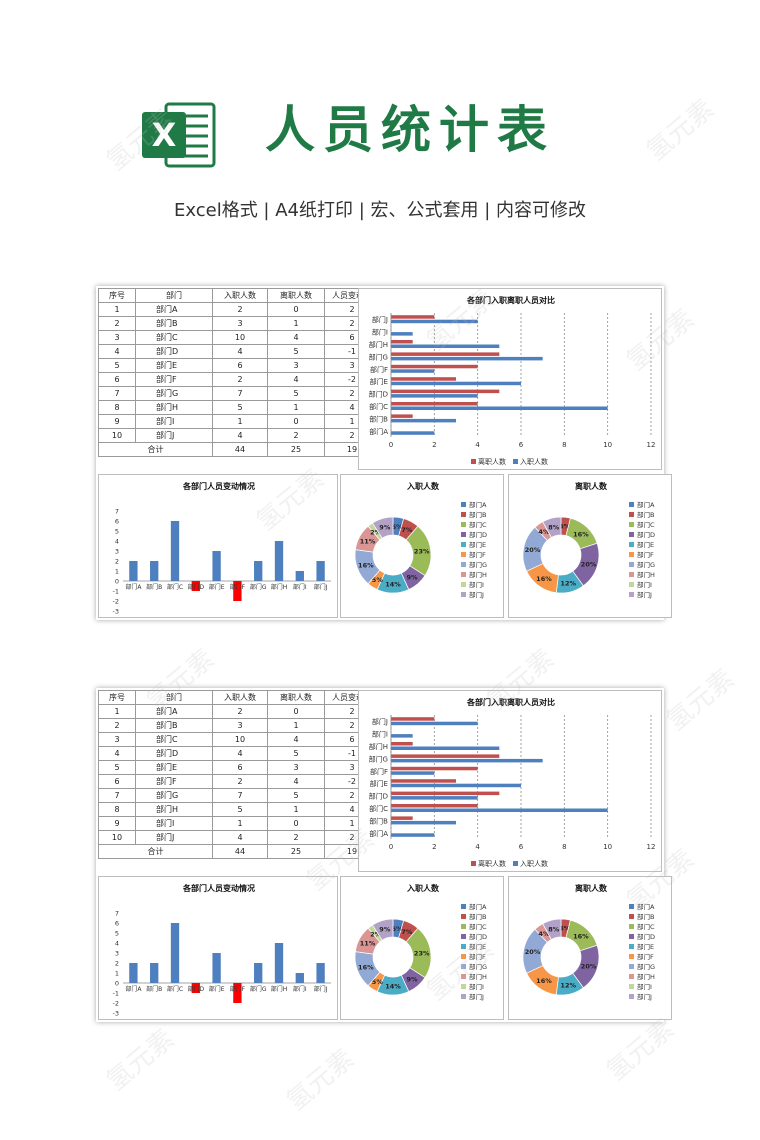 This screenshot has height=1140, width=760. What do you see at coordinates (380, 210) in the screenshot?
I see `page-subtitle: Excel格式 | A4纸打印 | 宏、公式套用 | 内容可修改` at bounding box center [380, 210].